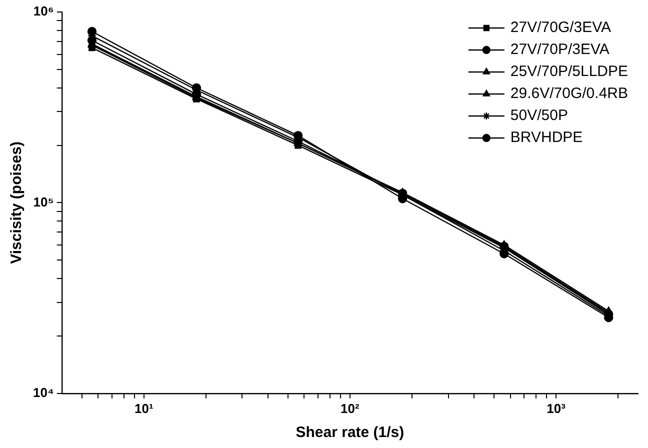  Describe the element at coordinates (569, 71) in the screenshot. I see `legend-label: 25V/70P/5LLDPE` at that location.